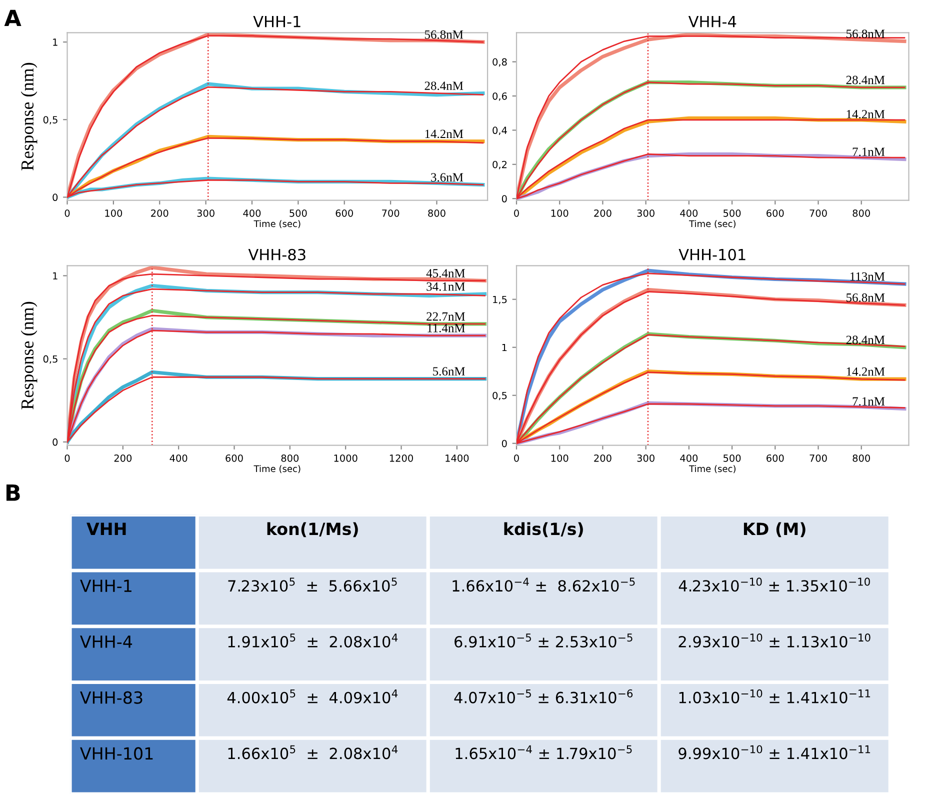 Image resolution: width=934 pixels, height=798 pixels. What do you see at coordinates (774, 585) in the screenshot?
I see `text: 4.23x10$^{−10}$ ± 1.35x10$^{−10}$` at bounding box center [774, 585].